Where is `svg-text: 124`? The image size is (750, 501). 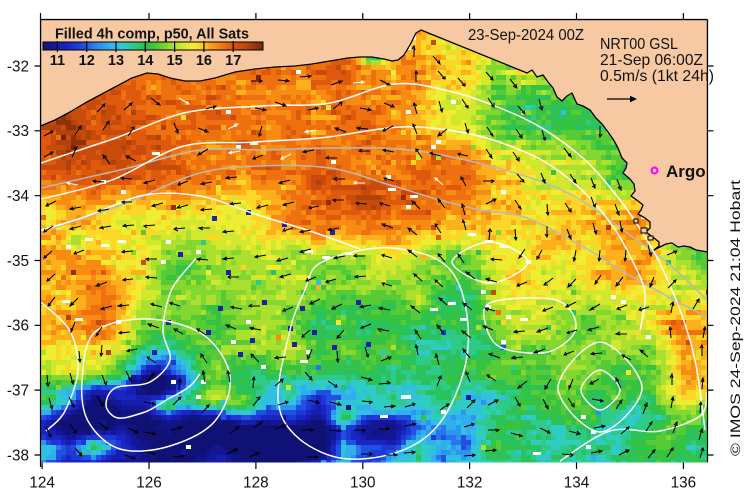 svg-text: 124 is located at coordinates (42, 482).